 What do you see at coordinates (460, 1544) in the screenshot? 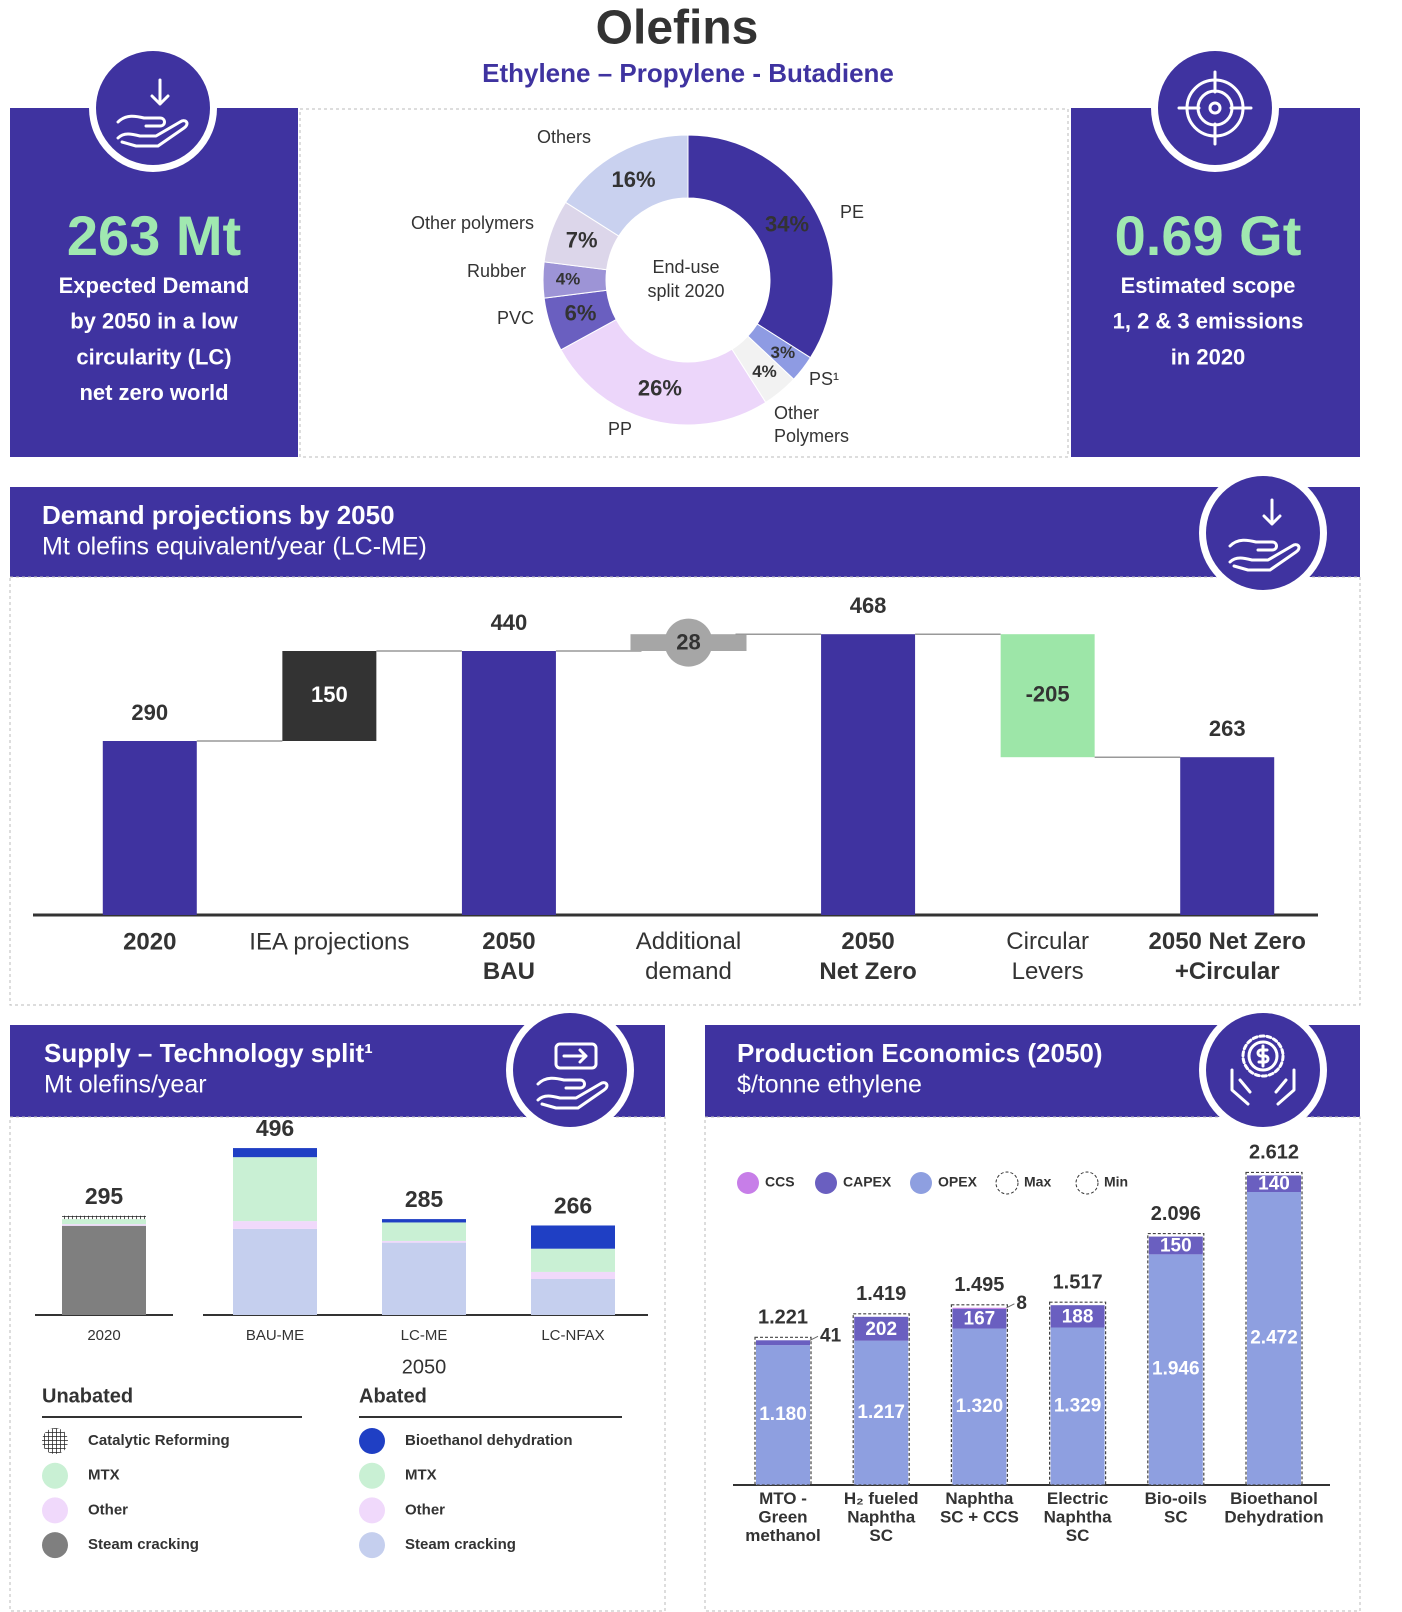
I see `legend-label: Steam cracking` at bounding box center [460, 1544].